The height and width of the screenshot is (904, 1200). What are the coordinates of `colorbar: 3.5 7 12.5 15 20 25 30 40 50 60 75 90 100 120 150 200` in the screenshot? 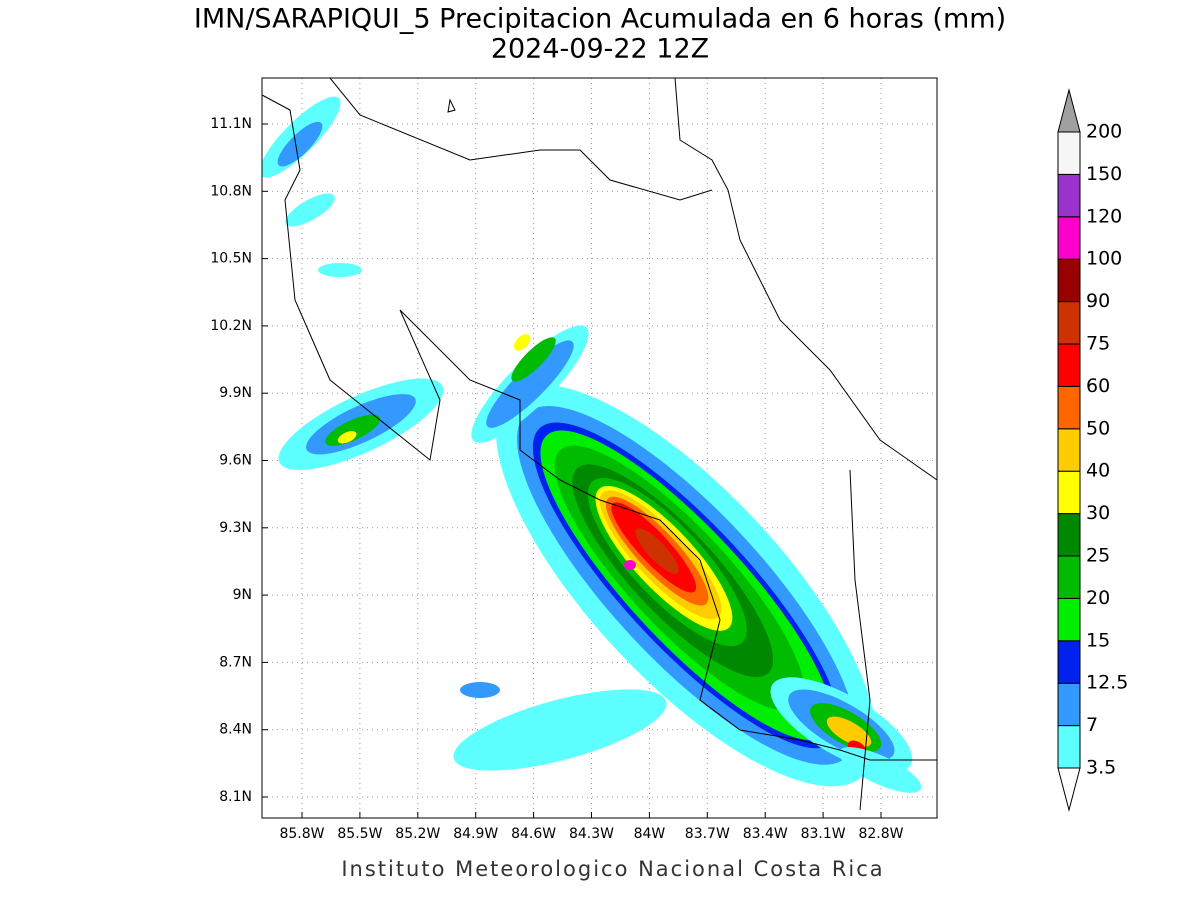 It's located at (1092, 450).